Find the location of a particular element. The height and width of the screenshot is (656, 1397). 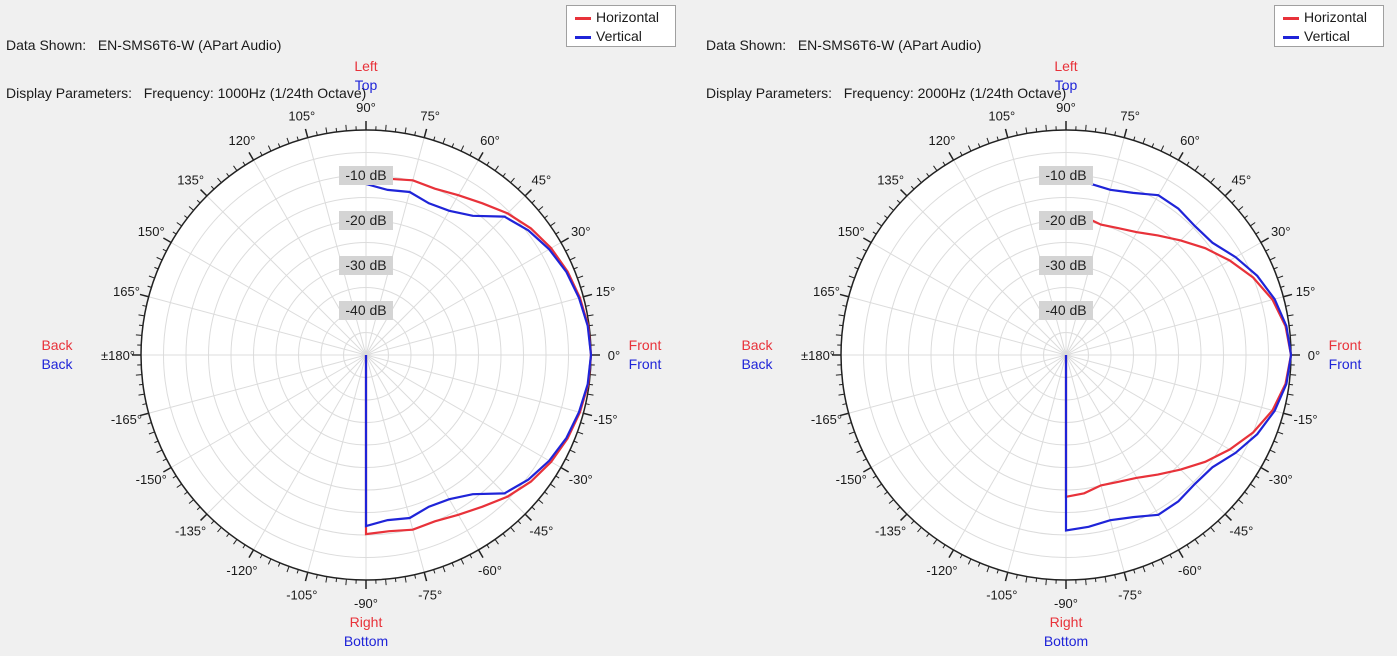

polar-series is located at coordinates (1178, 355).